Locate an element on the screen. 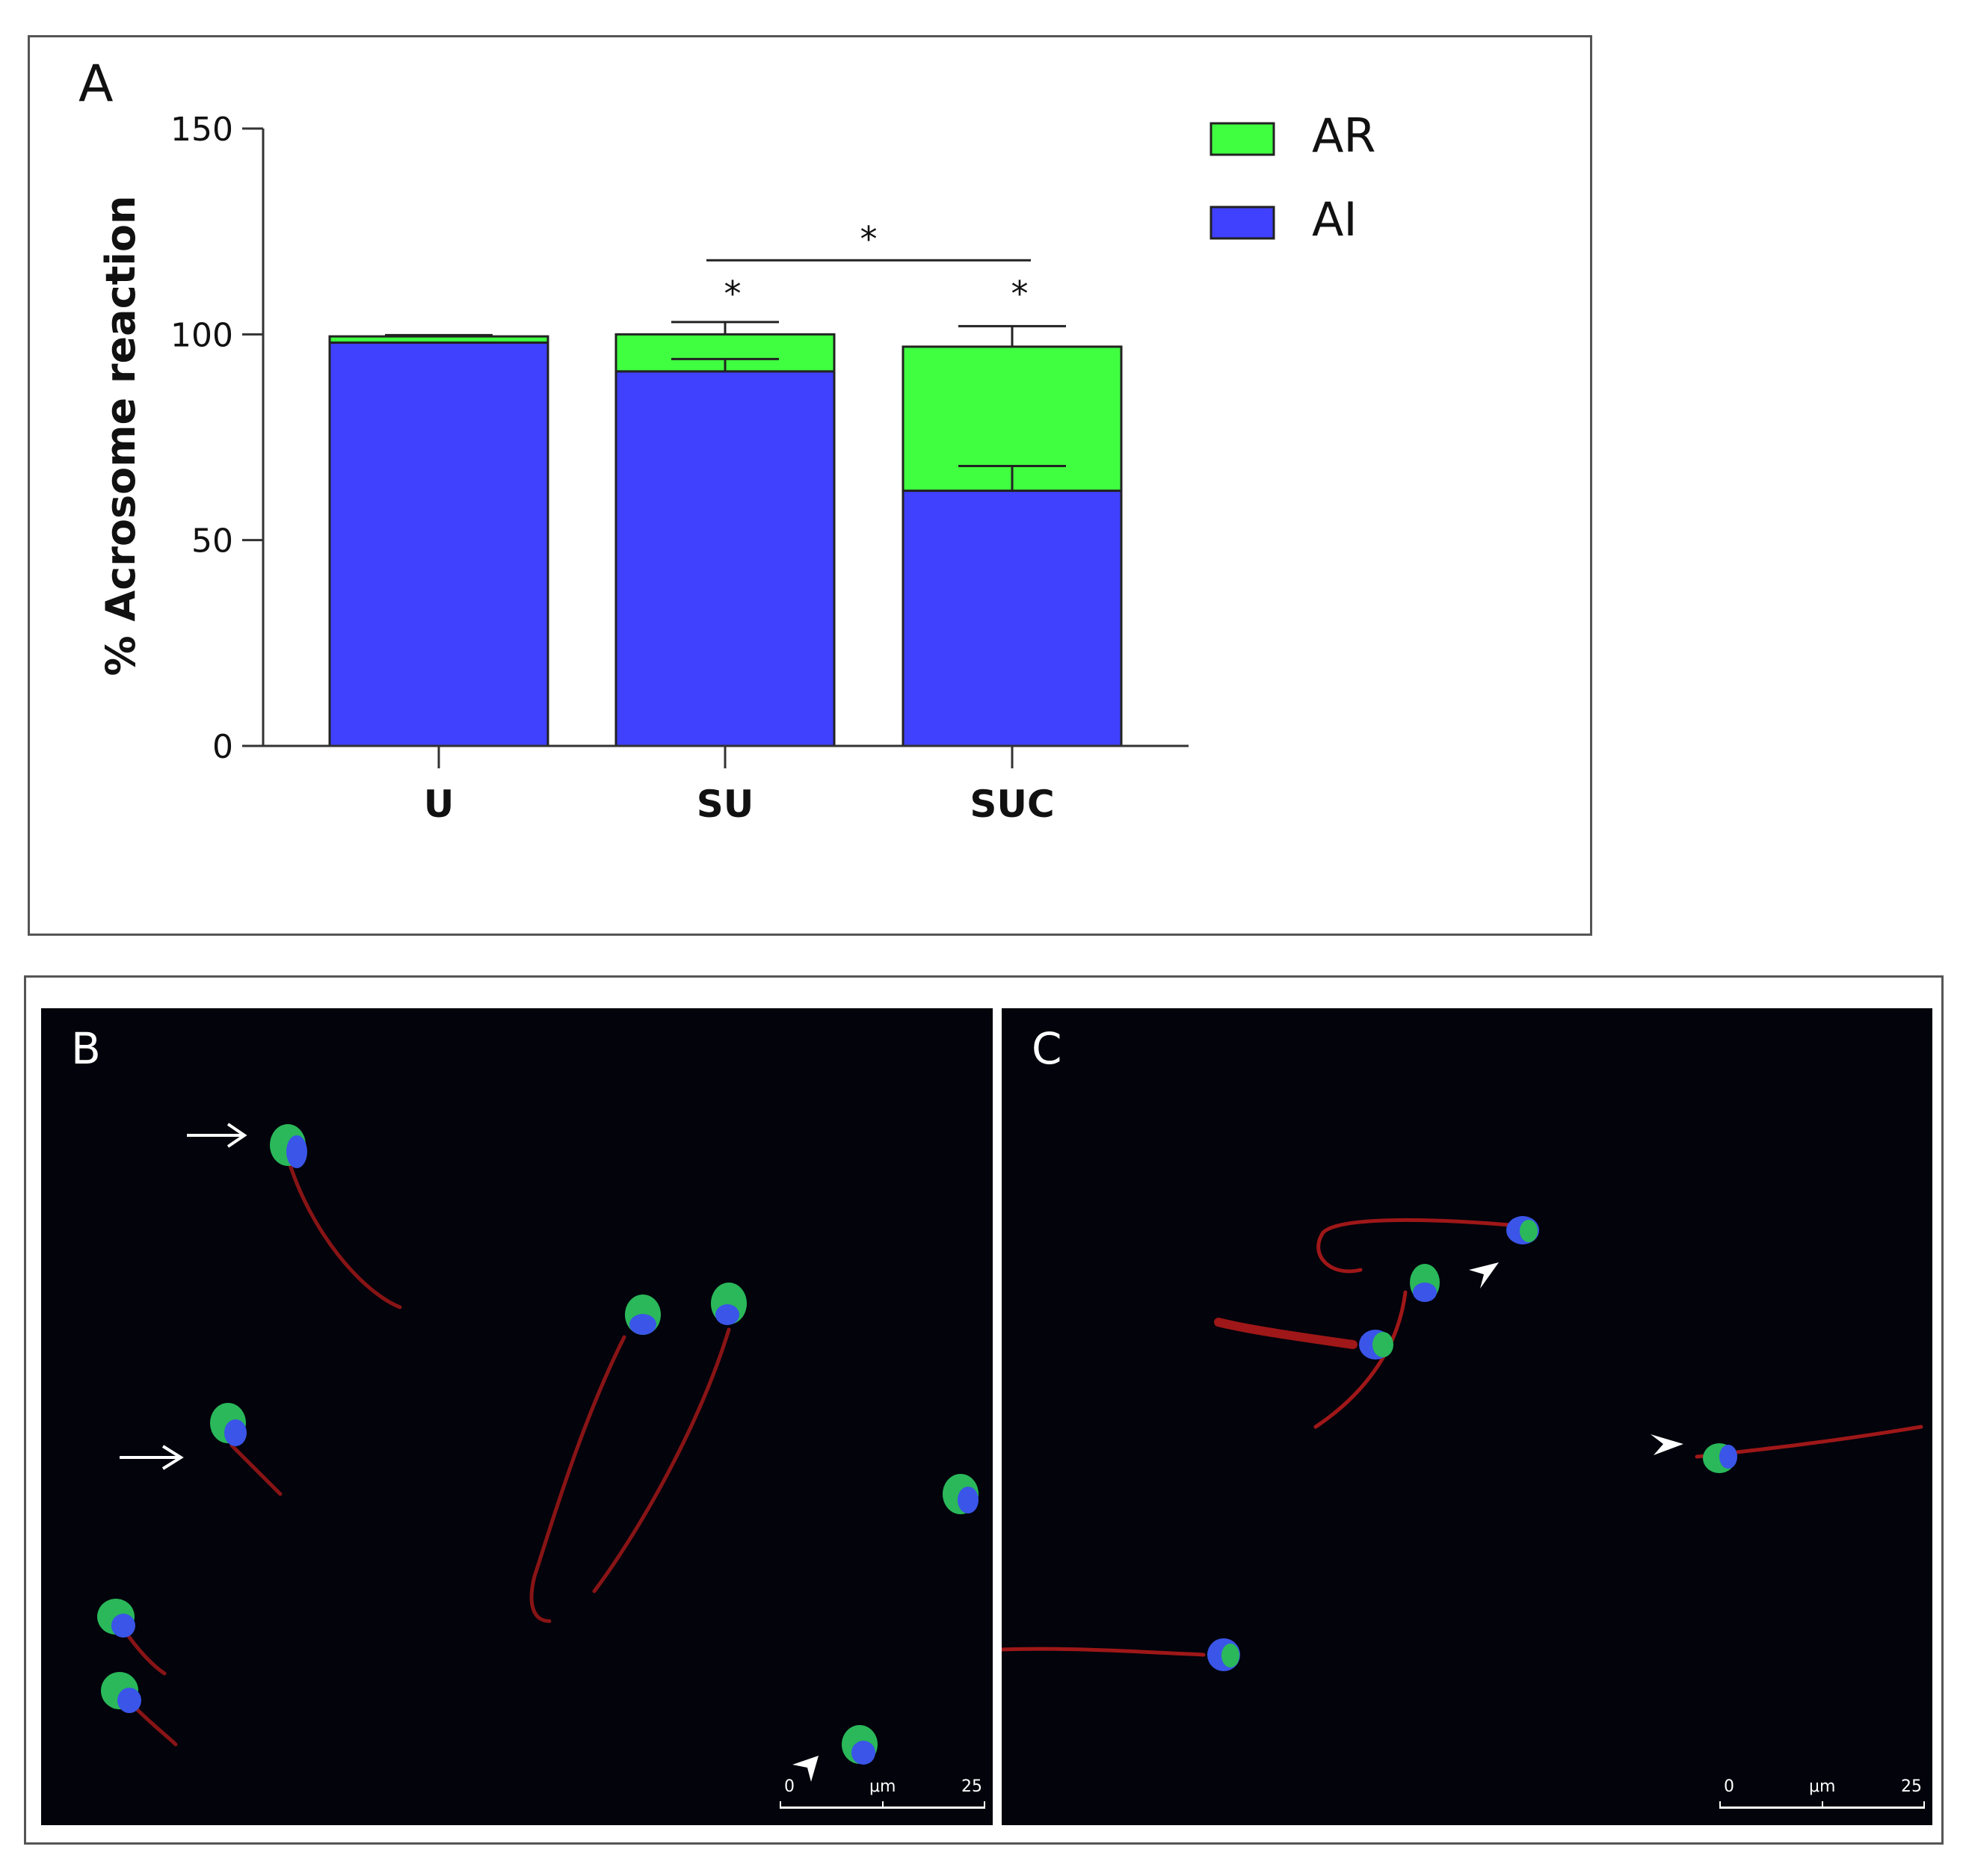 This screenshot has height=1876, width=1966. legend-label: AI is located at coordinates (1335, 219).